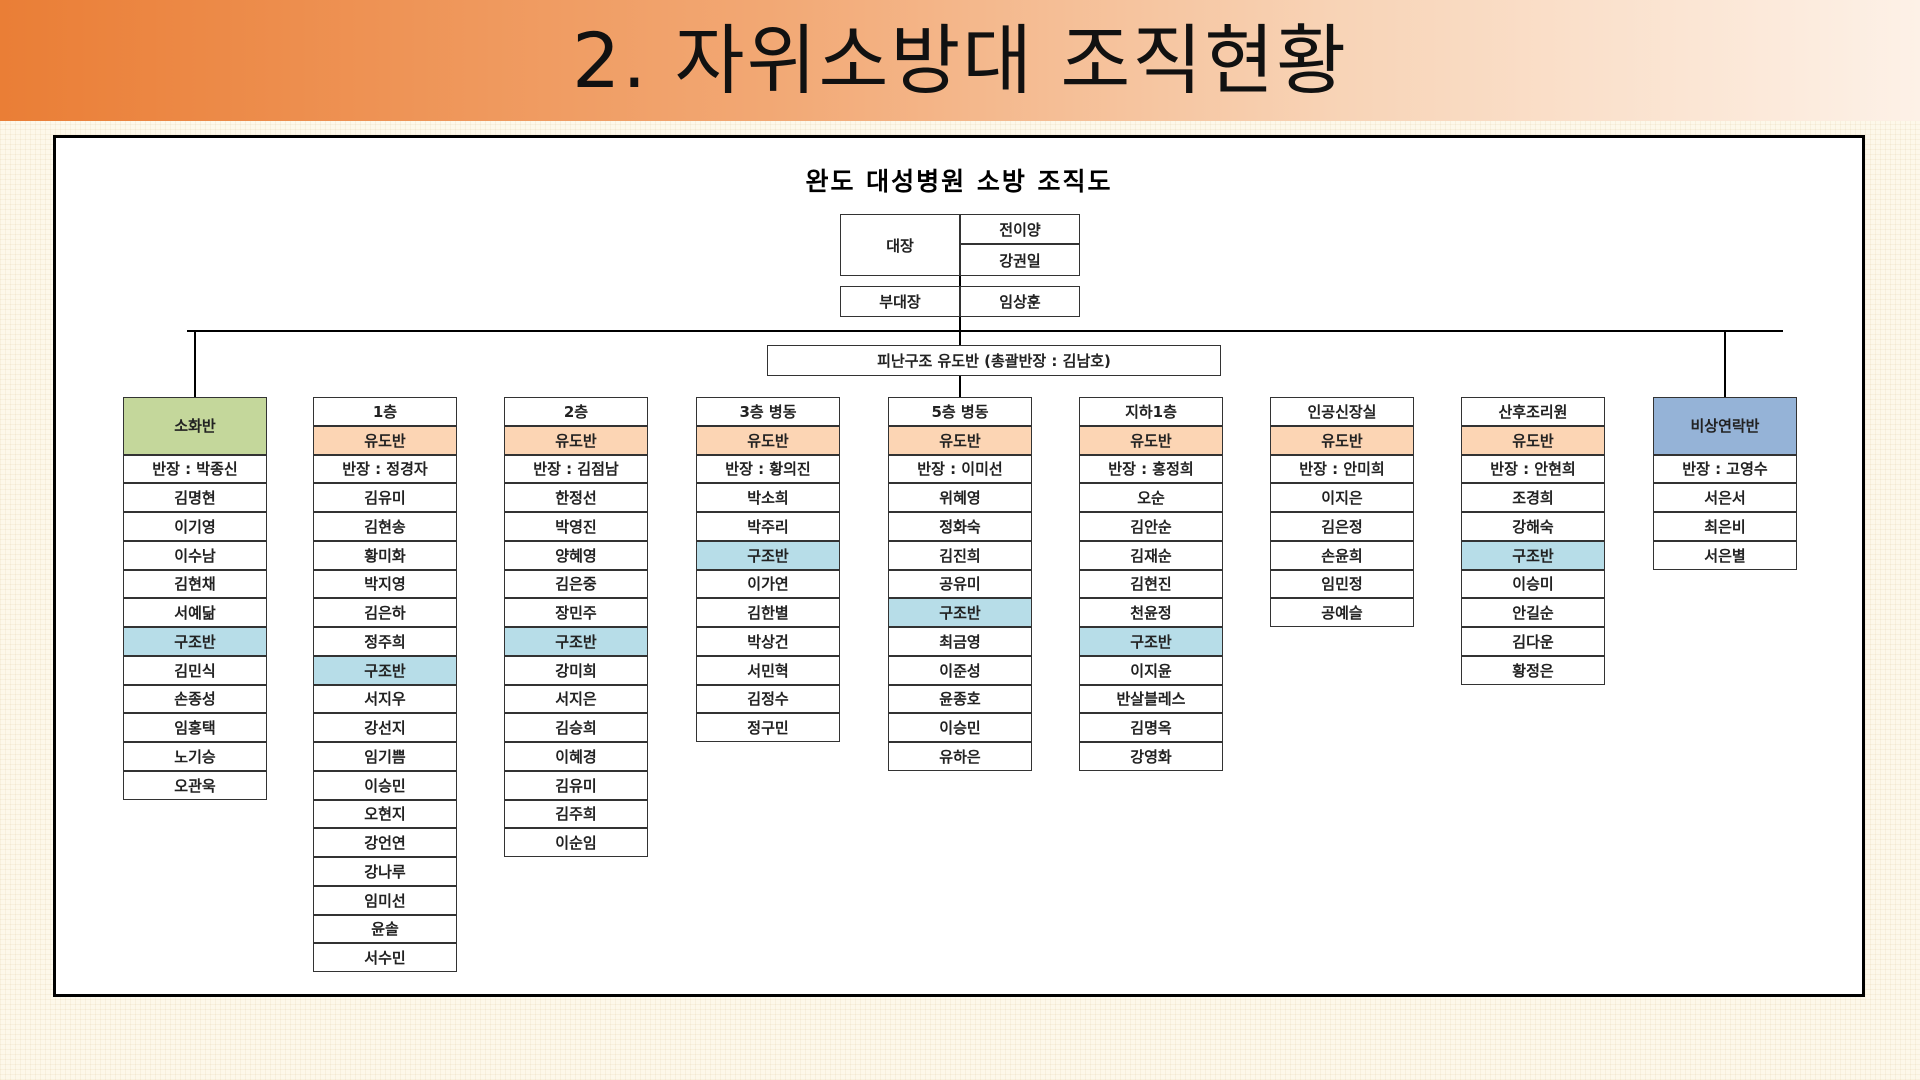  Describe the element at coordinates (195, 426) in the screenshot. I see `column-header-colored: 소화반` at that location.